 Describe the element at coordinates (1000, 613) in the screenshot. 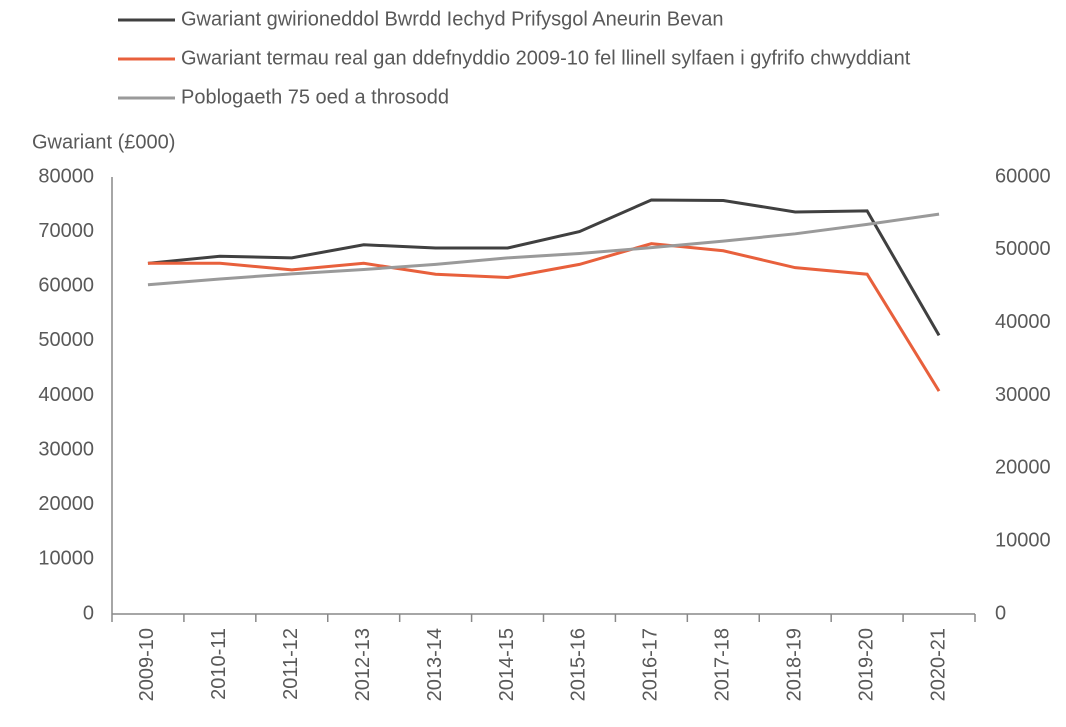

I see `y2-tick-label: 0` at that location.